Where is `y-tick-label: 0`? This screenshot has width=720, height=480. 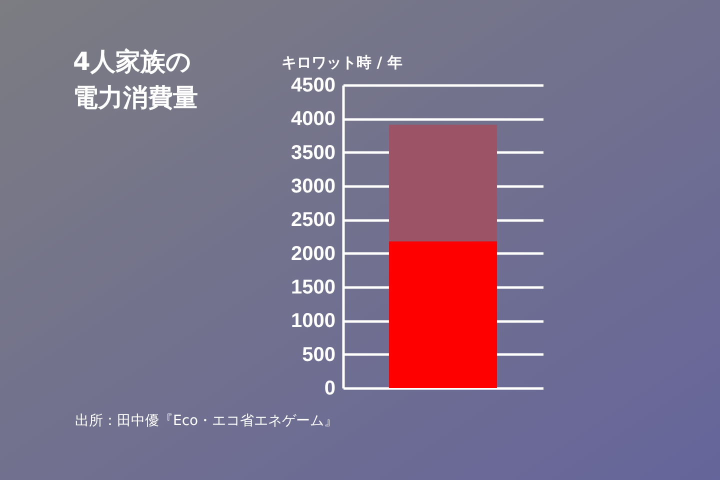 y-tick-label: 0 is located at coordinates (330, 389).